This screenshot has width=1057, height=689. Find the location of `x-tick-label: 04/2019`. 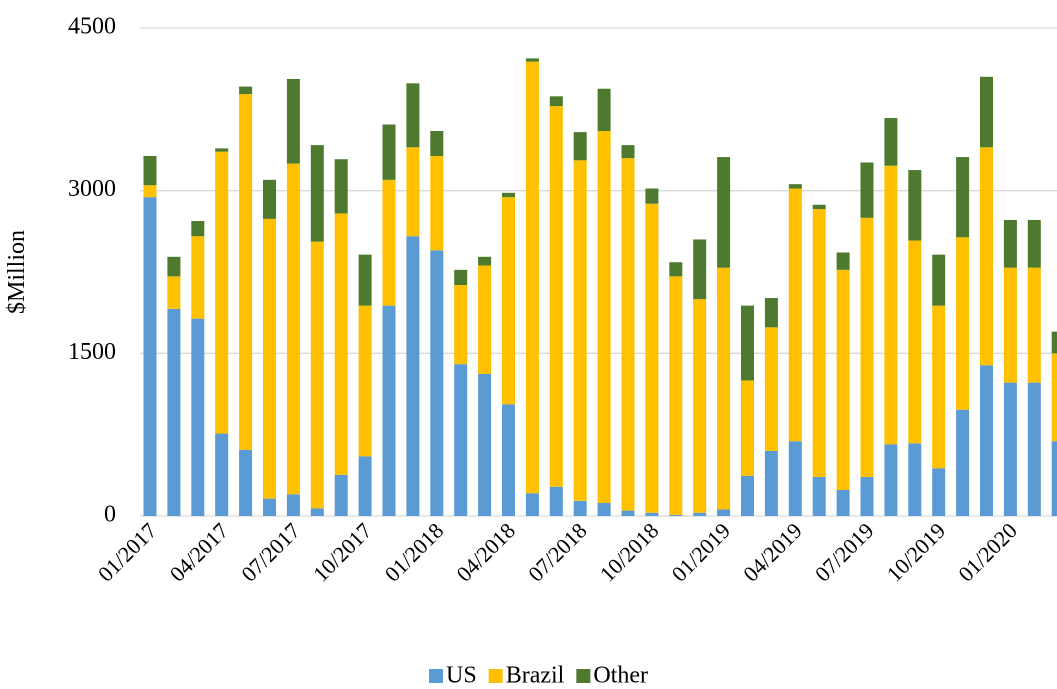

x-tick-label: 04/2019 is located at coordinates (772, 552).